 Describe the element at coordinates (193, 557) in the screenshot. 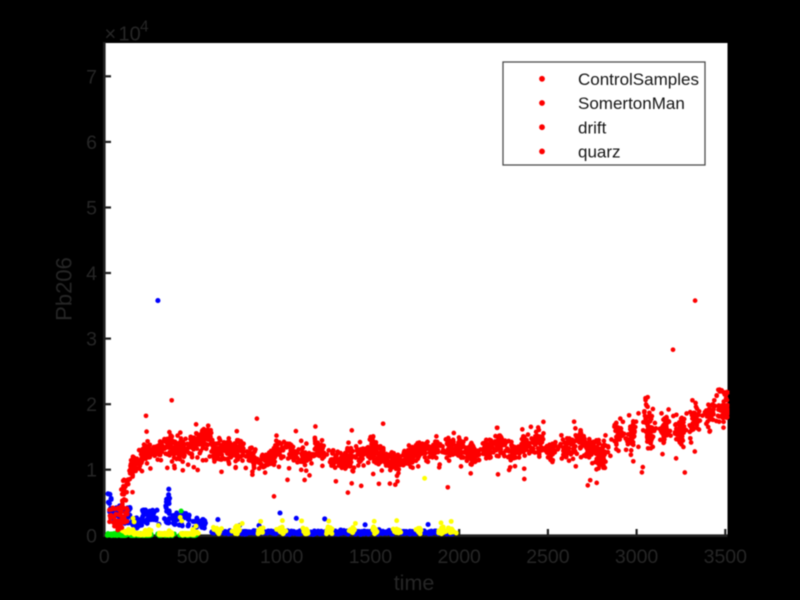

I see `svg-text: 500` at that location.